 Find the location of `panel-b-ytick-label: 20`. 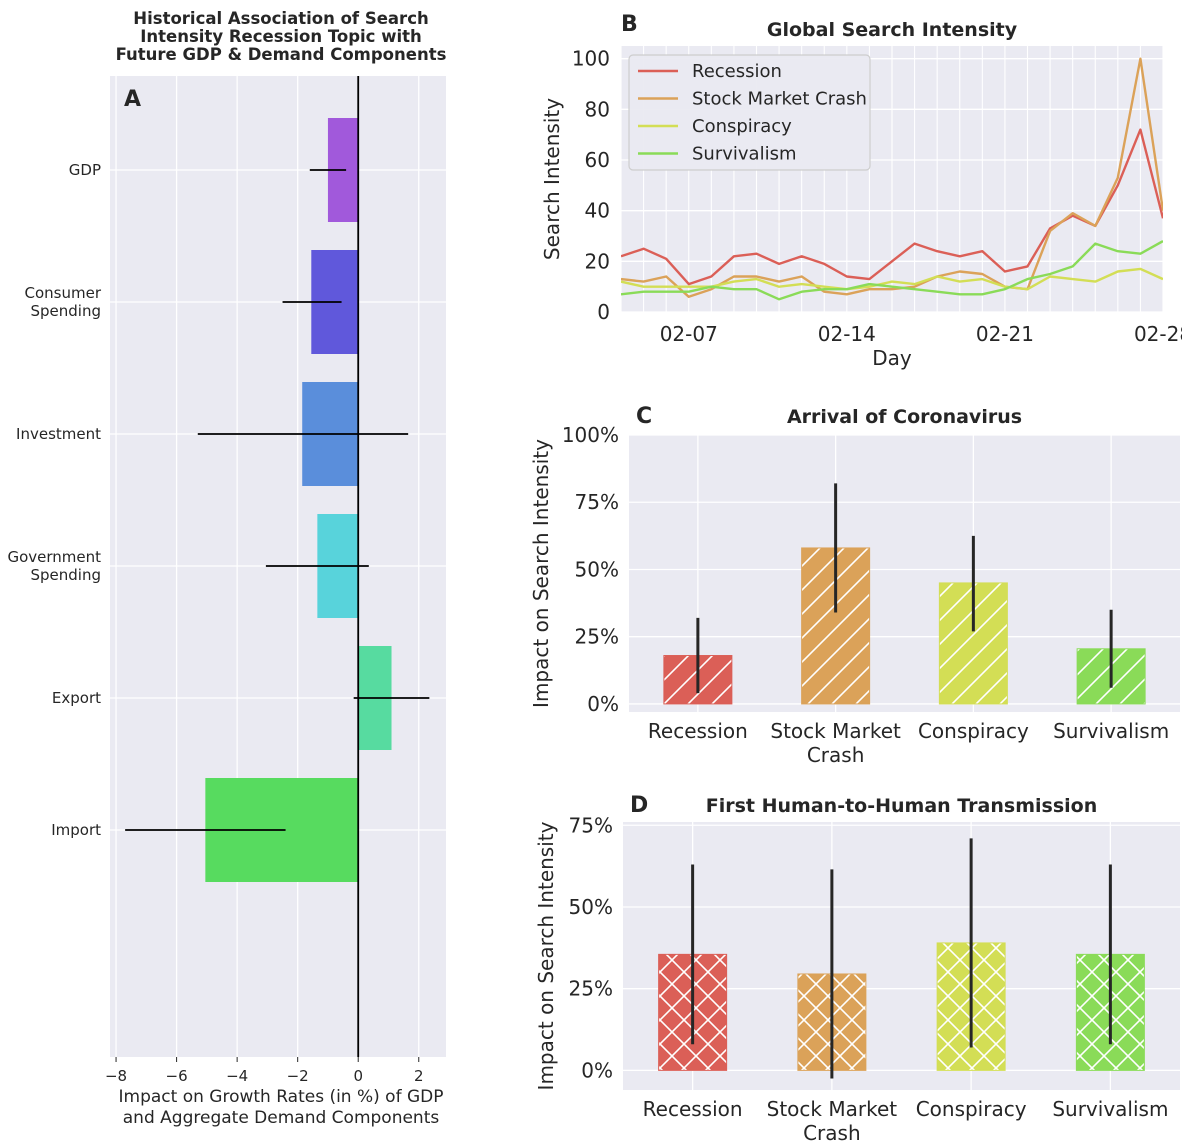

panel-b-ytick-label: 20 is located at coordinates (597, 261).